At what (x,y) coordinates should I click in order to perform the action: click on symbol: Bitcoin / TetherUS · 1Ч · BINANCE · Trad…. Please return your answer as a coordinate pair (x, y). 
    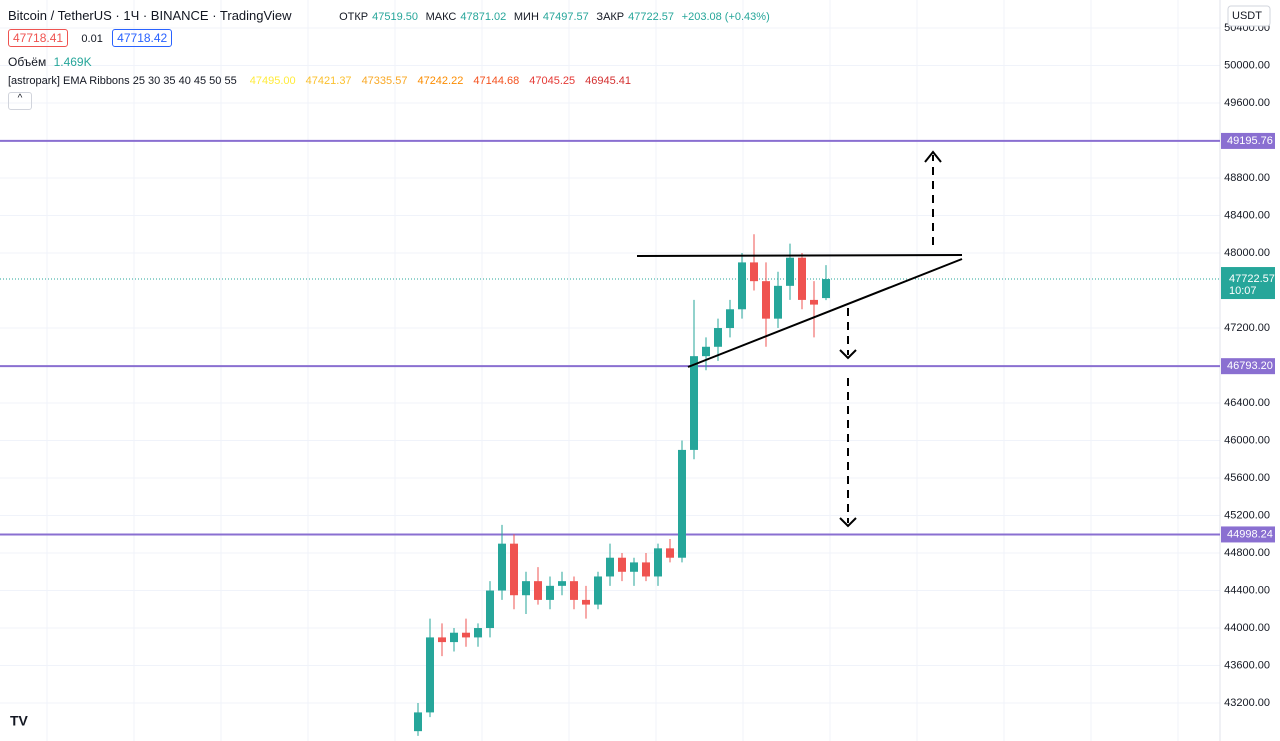
    Looking at the image, I should click on (150, 15).